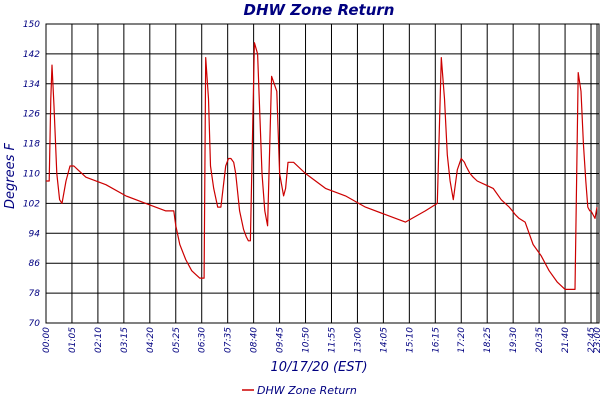  Describe the element at coordinates (566, 340) in the screenshot. I see `x-tick-label: 21:40` at that location.